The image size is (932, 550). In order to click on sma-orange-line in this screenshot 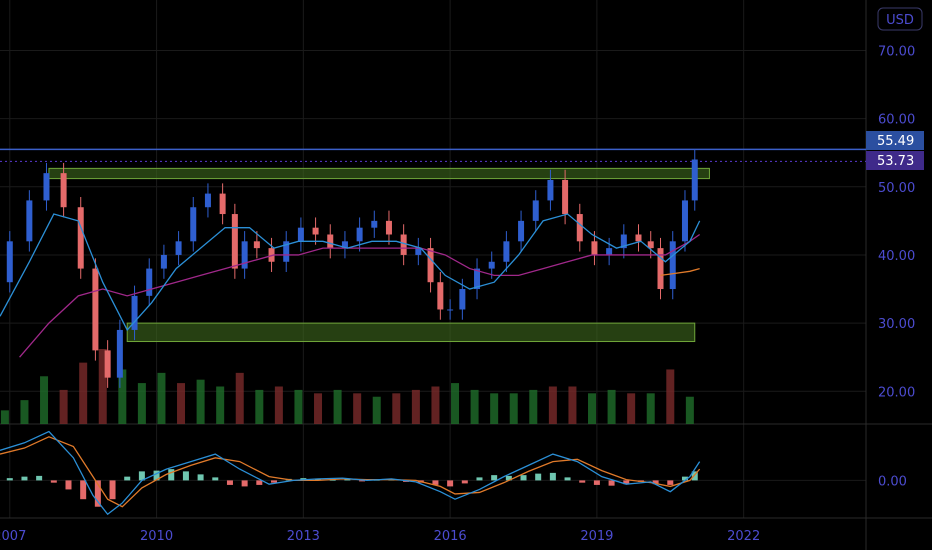, I will do `click(680, 272)`.